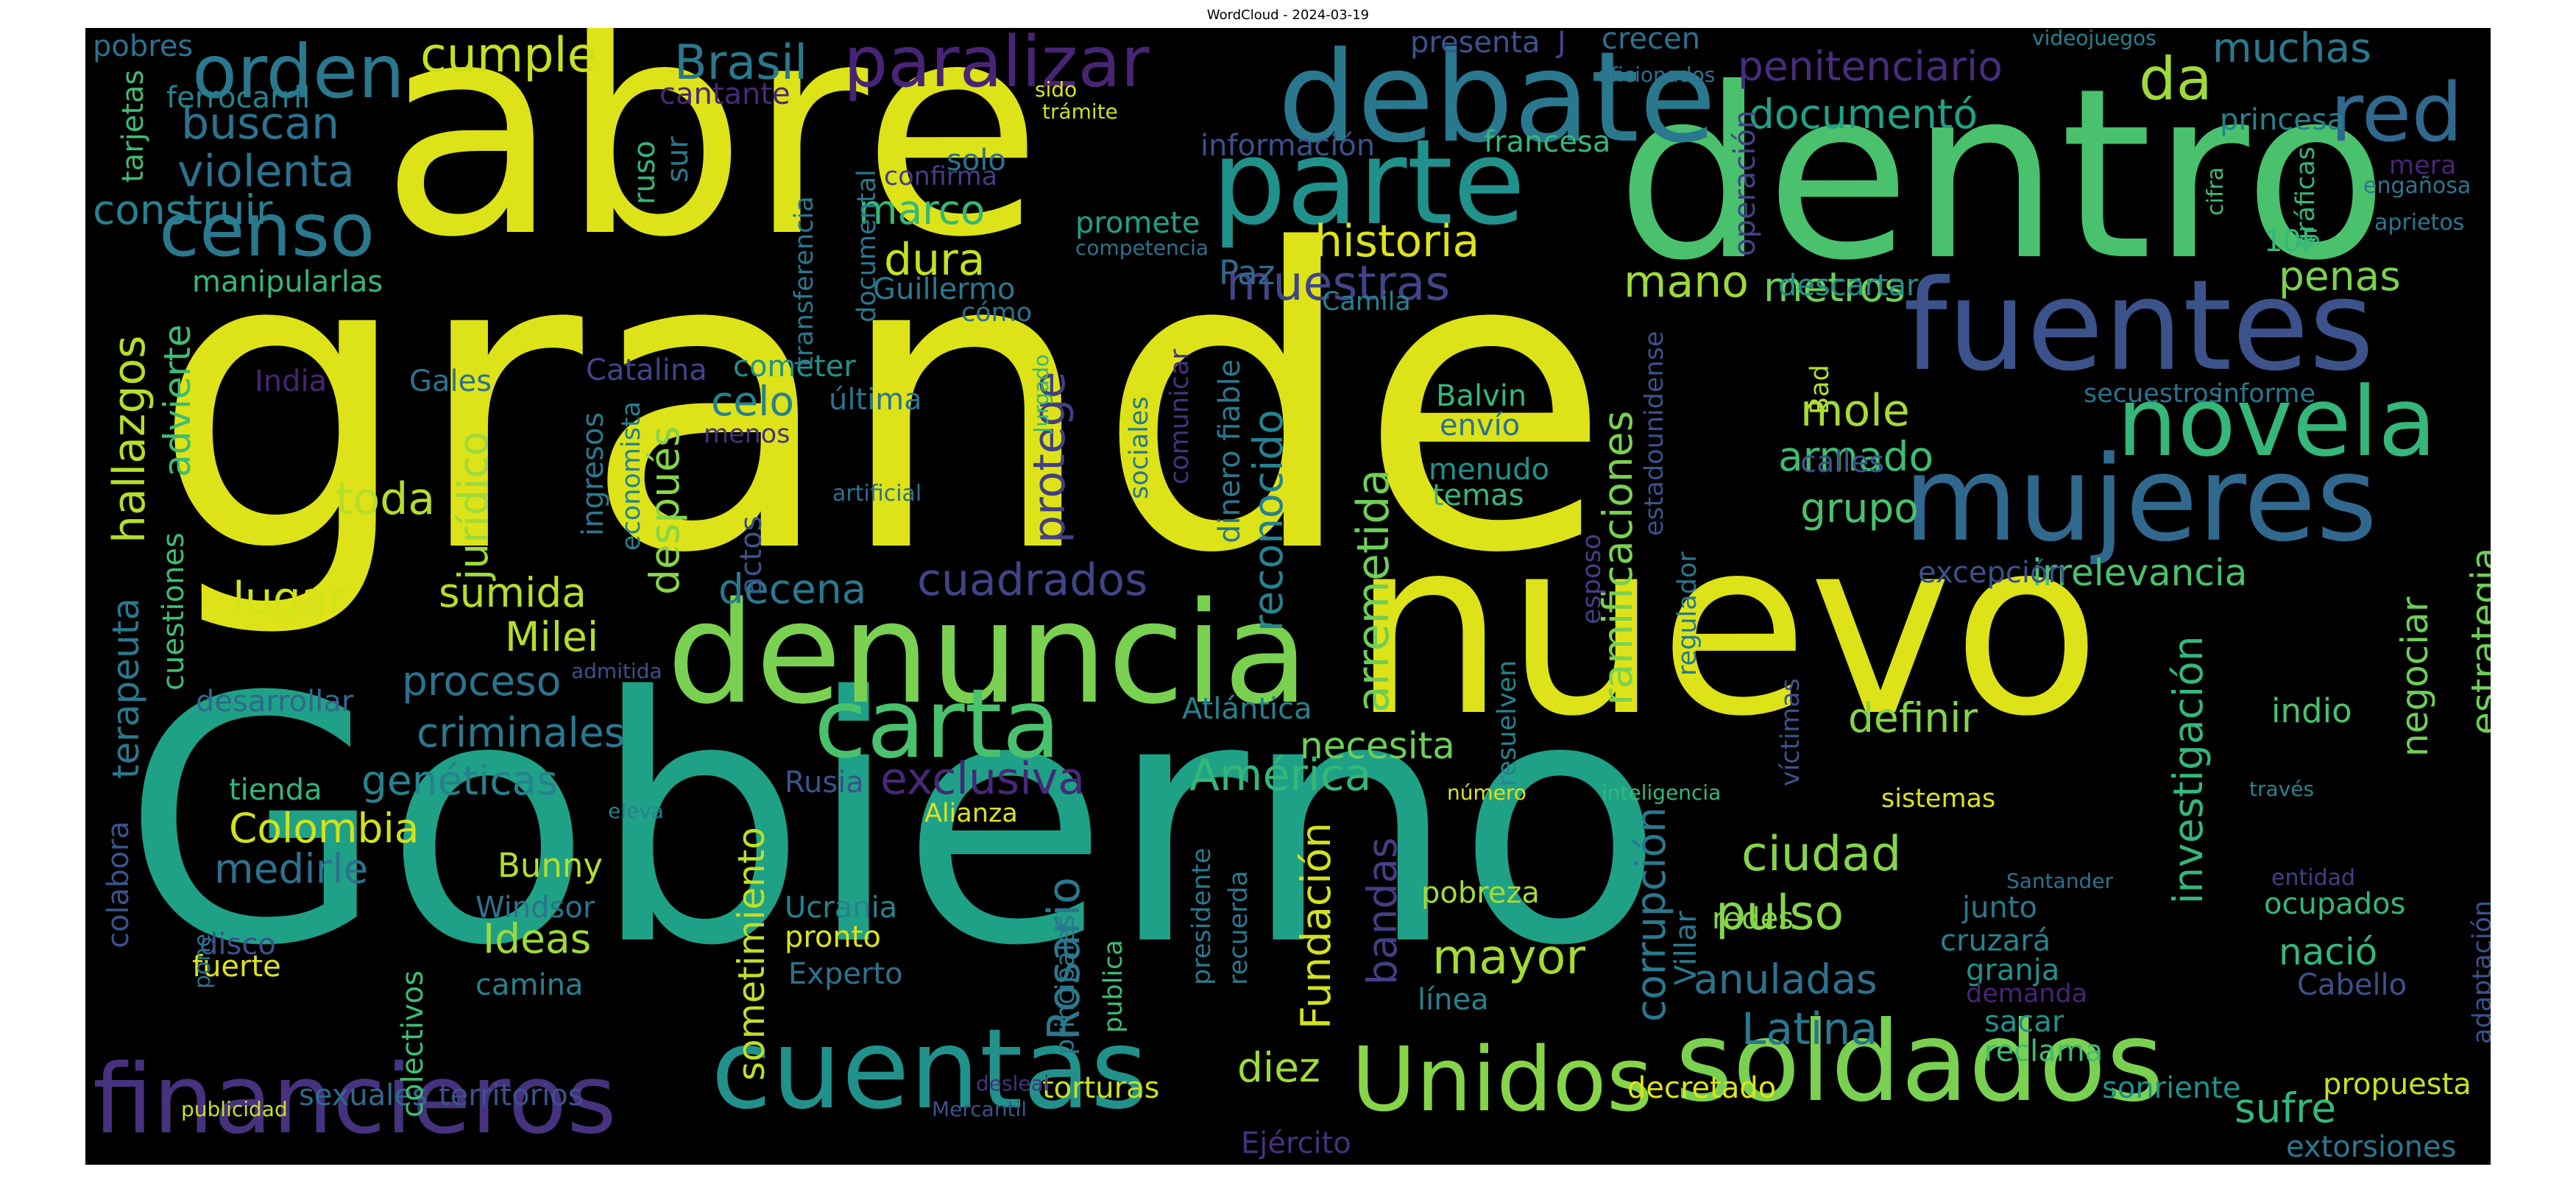 Image resolution: width=2576 pixels, height=1178 pixels. I want to click on word-dentro: dentro, so click(2002, 175).